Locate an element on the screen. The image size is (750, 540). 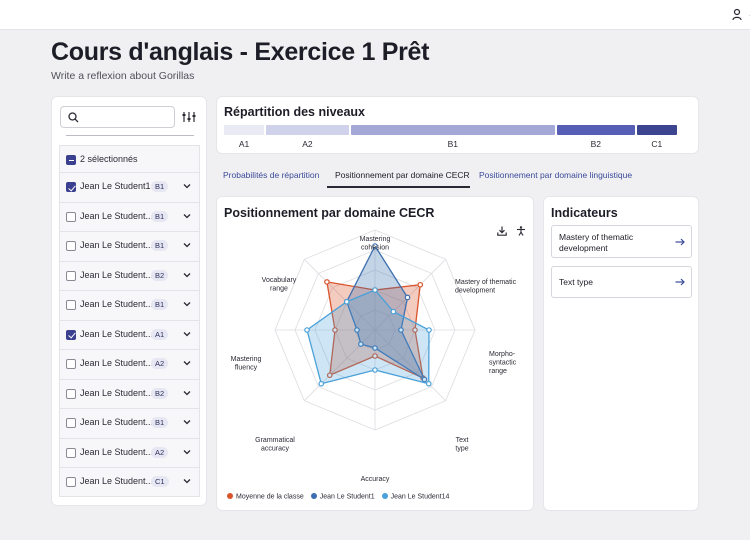
active-tab-underline is located at coordinates (398, 187).